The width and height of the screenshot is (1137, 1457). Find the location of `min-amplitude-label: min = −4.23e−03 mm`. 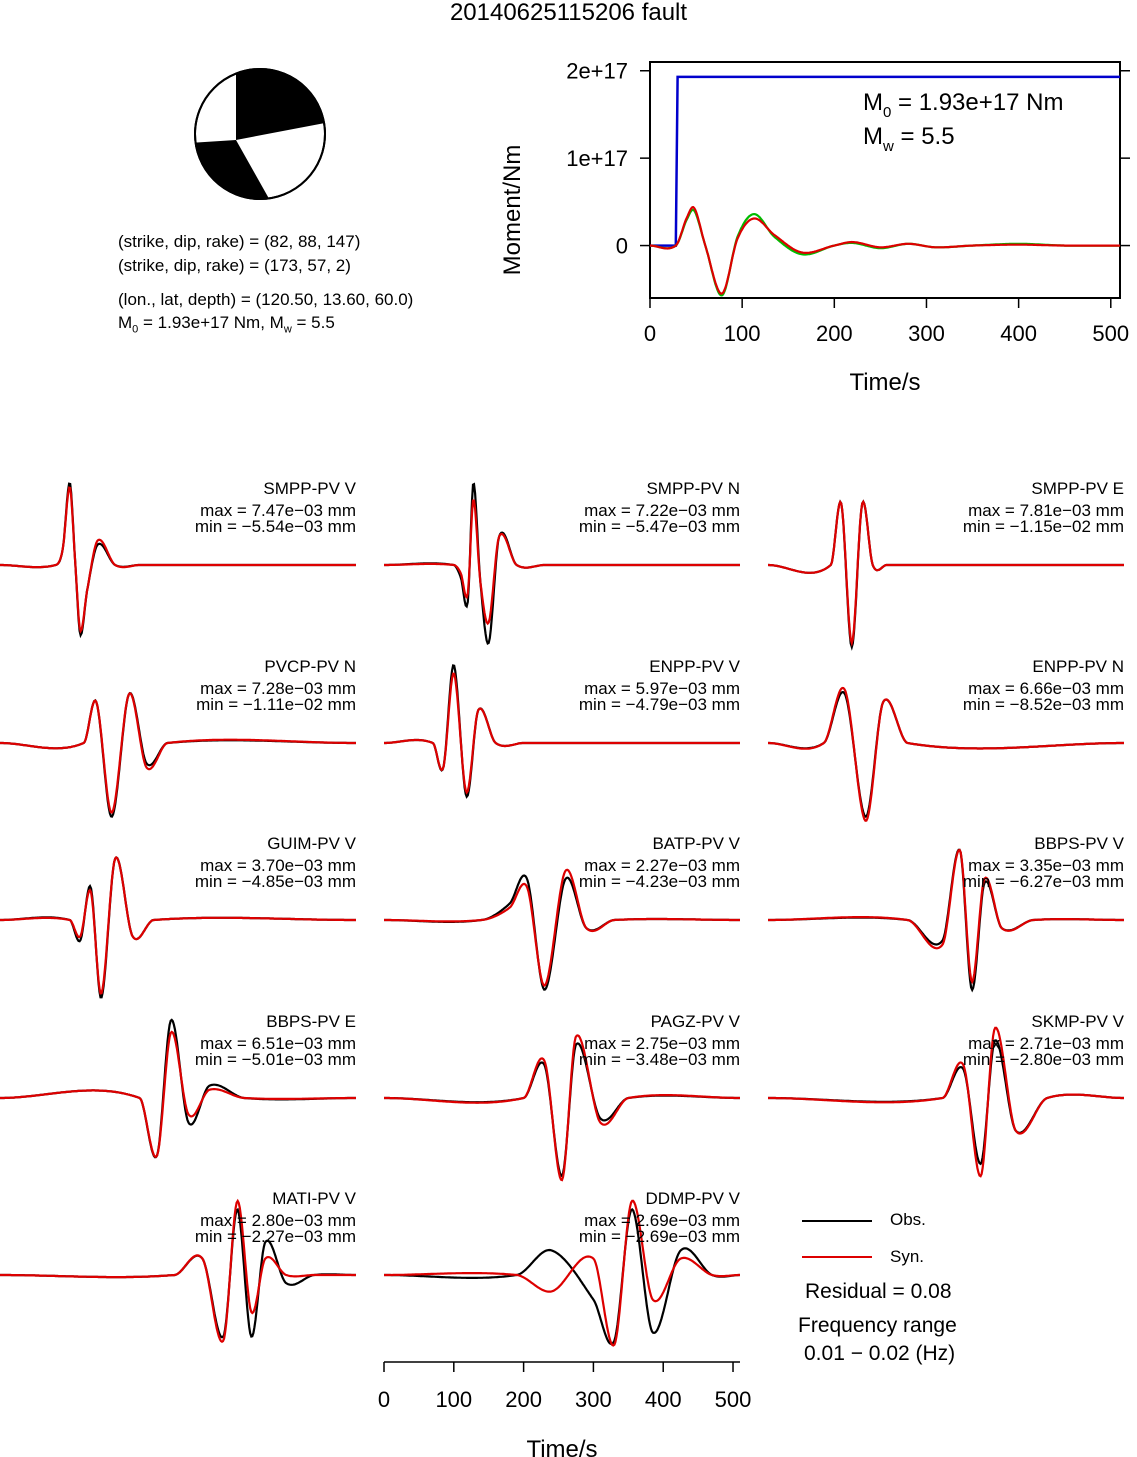

min-amplitude-label: min = −4.23e−03 mm is located at coordinates (659, 881).